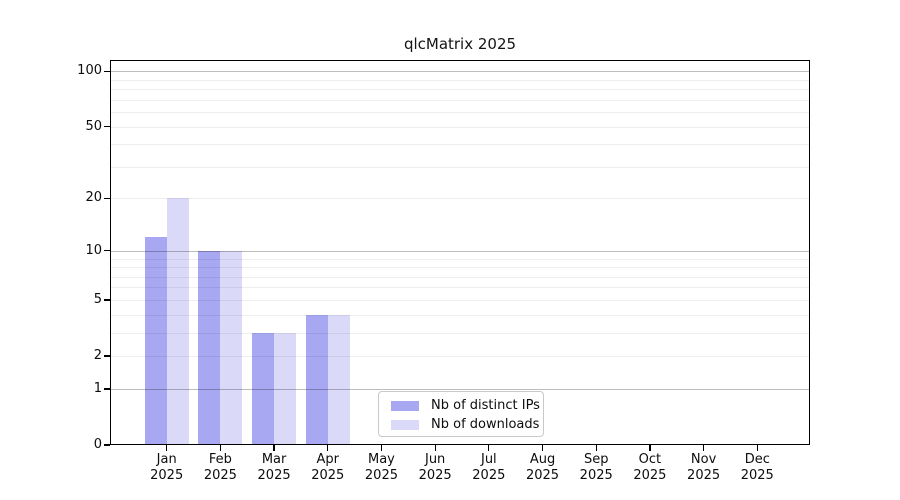 The image size is (900, 500). What do you see at coordinates (328, 459) in the screenshot?
I see `x-label-line: Apr` at bounding box center [328, 459].